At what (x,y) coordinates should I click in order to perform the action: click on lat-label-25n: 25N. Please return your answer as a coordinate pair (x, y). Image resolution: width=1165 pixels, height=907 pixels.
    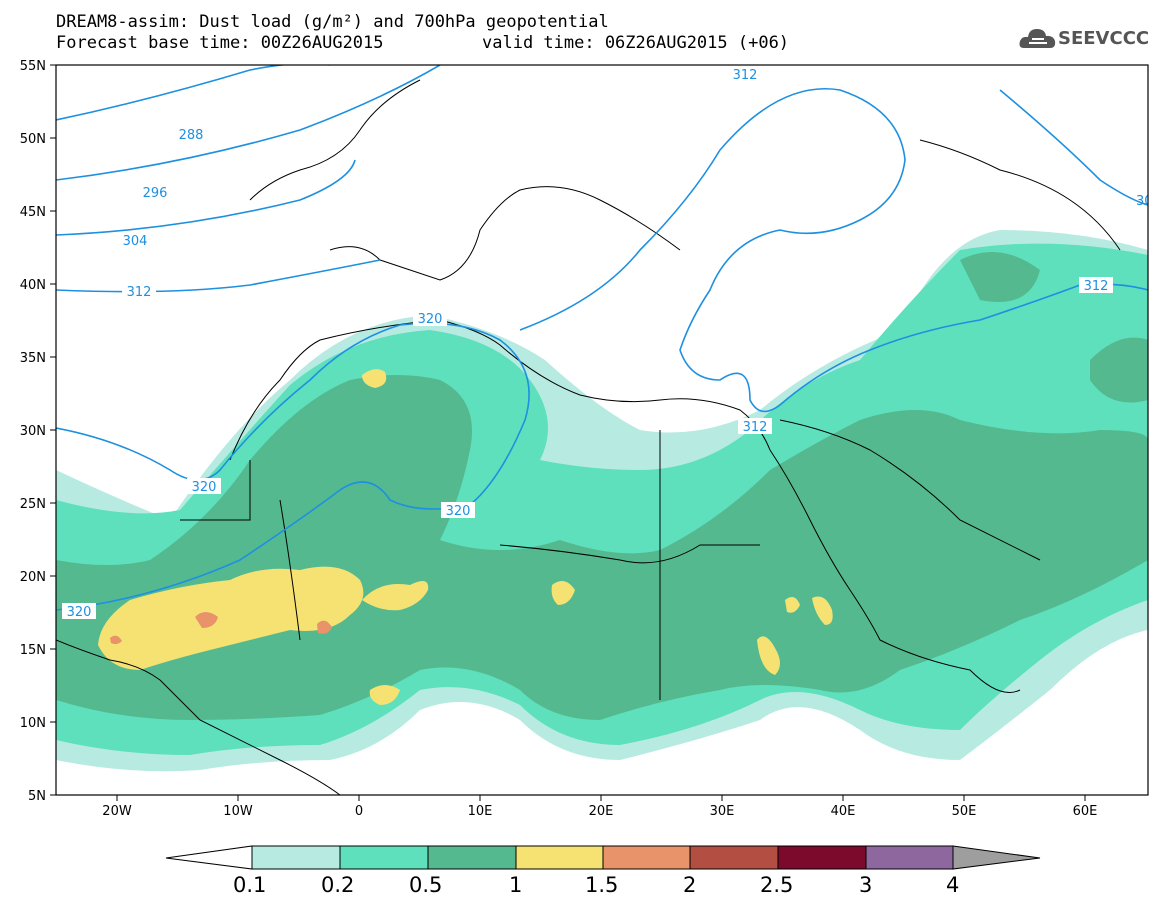
    Looking at the image, I should click on (33, 504).